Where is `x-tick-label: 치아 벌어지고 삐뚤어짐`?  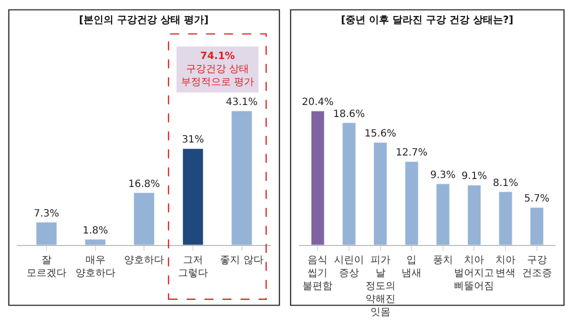 x-tick-label: 치아 벌어지고 삐뚤어짐 is located at coordinates (474, 273).